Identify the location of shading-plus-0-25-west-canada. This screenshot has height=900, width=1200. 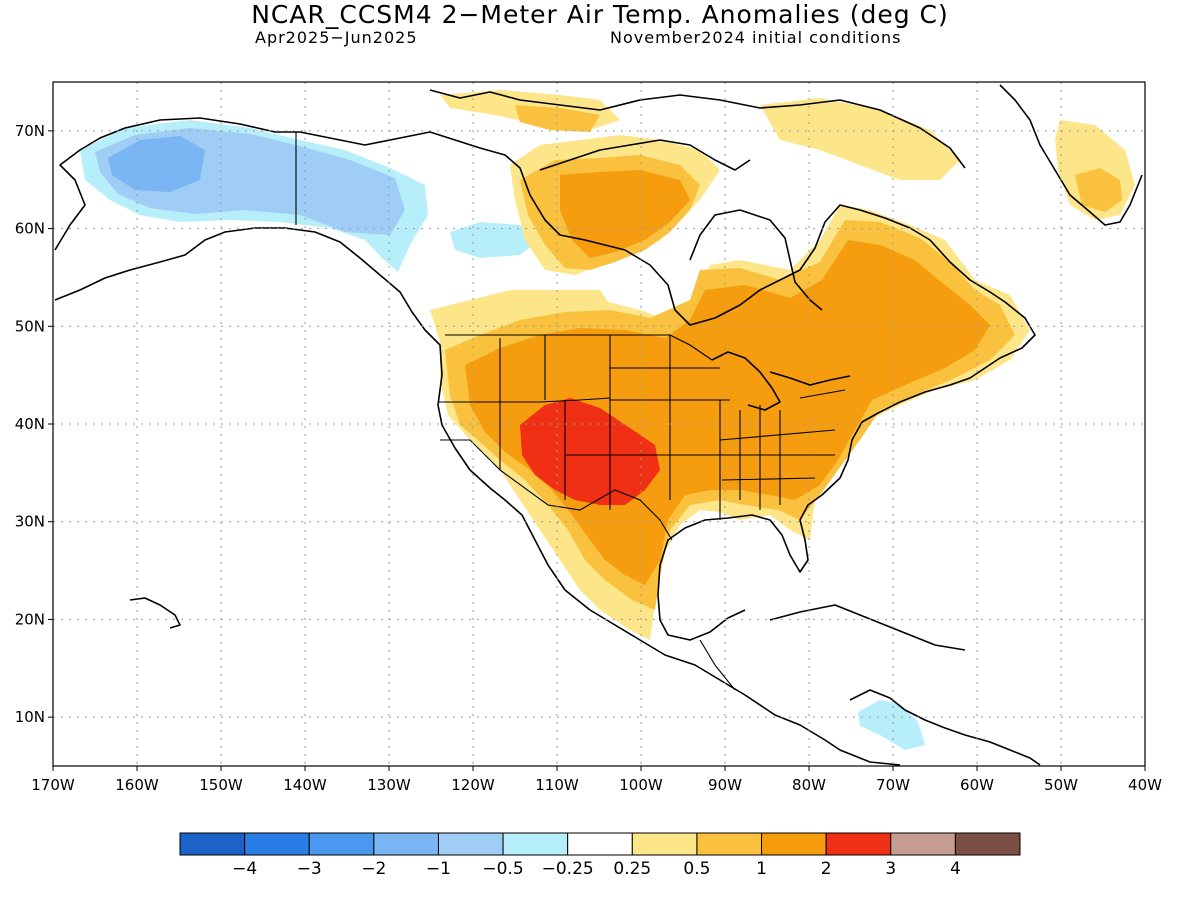
(520, 316).